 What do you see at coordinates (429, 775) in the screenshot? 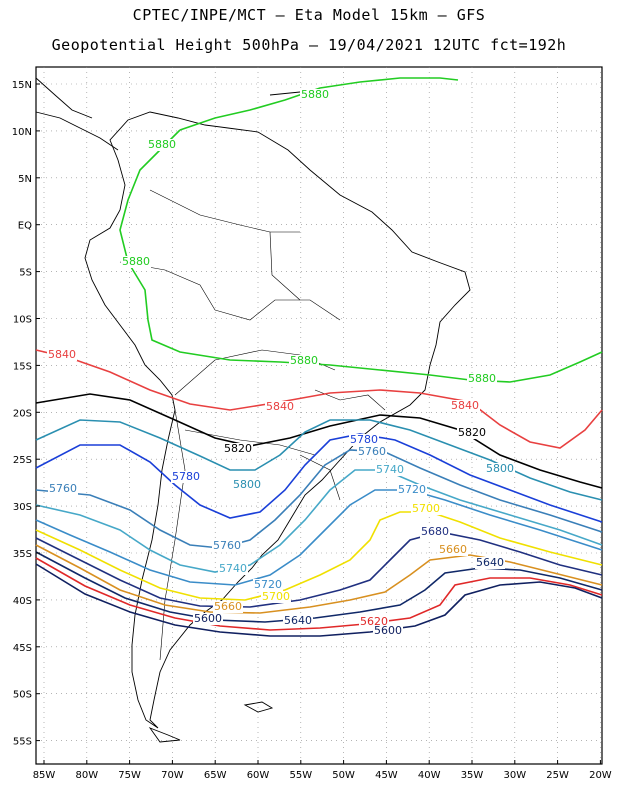
I see `lon-tick-label: 40W` at bounding box center [429, 775].